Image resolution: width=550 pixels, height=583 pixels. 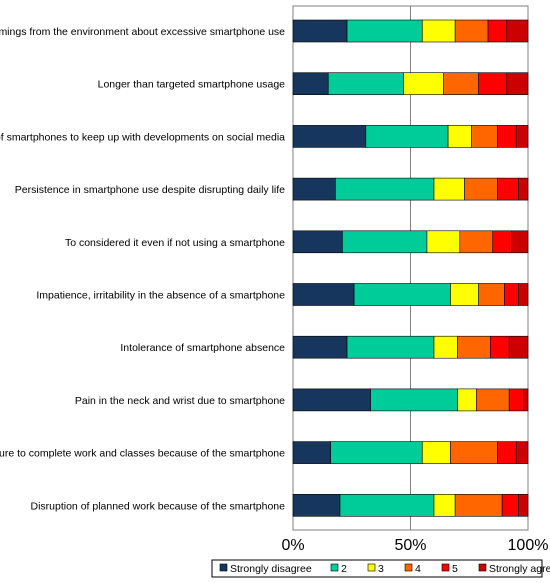 I want to click on category-label: Longer than targeted smartphone usage, so click(x=192, y=85).